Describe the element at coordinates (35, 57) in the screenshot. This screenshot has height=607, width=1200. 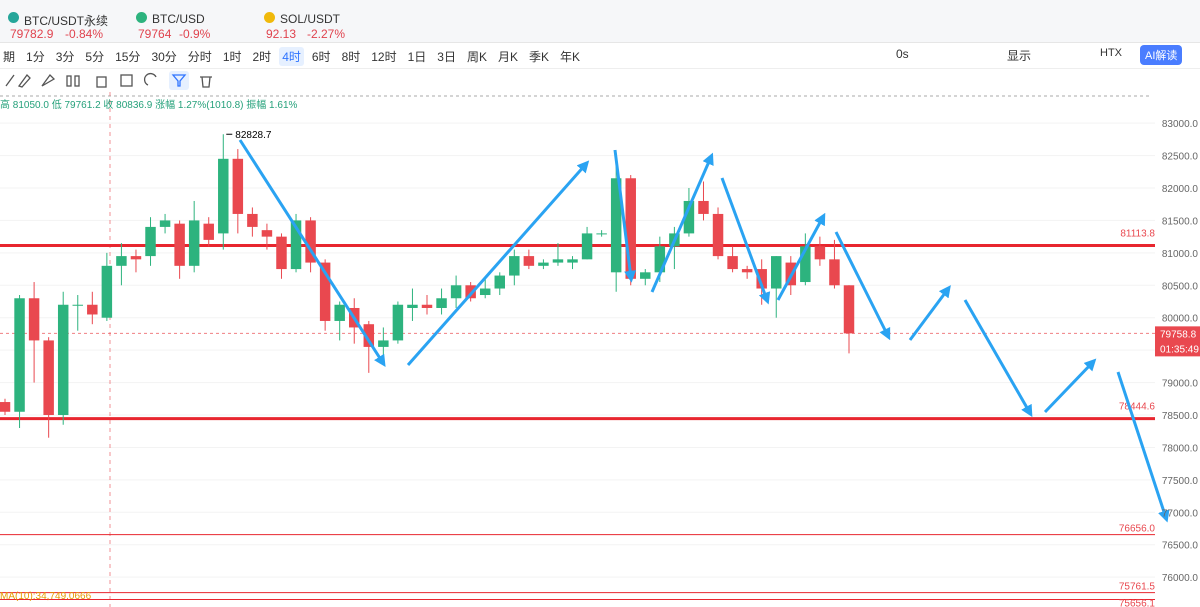
I see `timeframe: 1分` at that location.